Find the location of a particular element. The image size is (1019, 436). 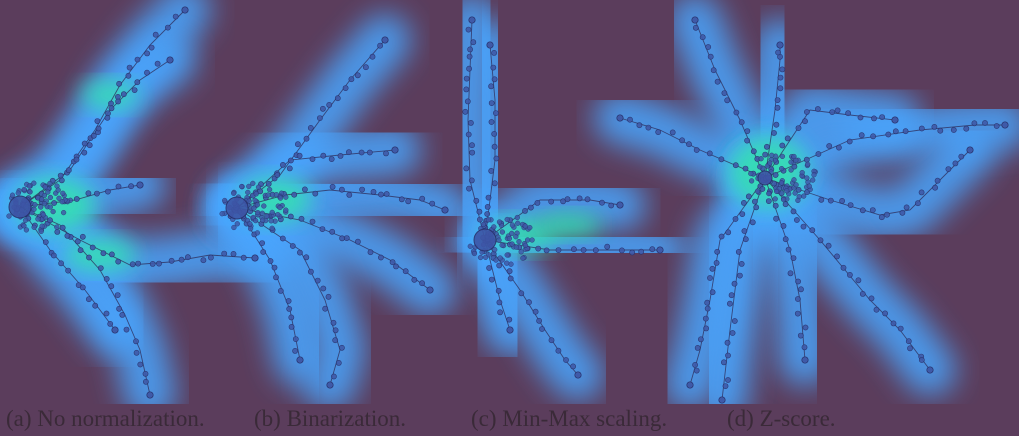

graph-leaf-node-panel-b is located at coordinates (445, 210).